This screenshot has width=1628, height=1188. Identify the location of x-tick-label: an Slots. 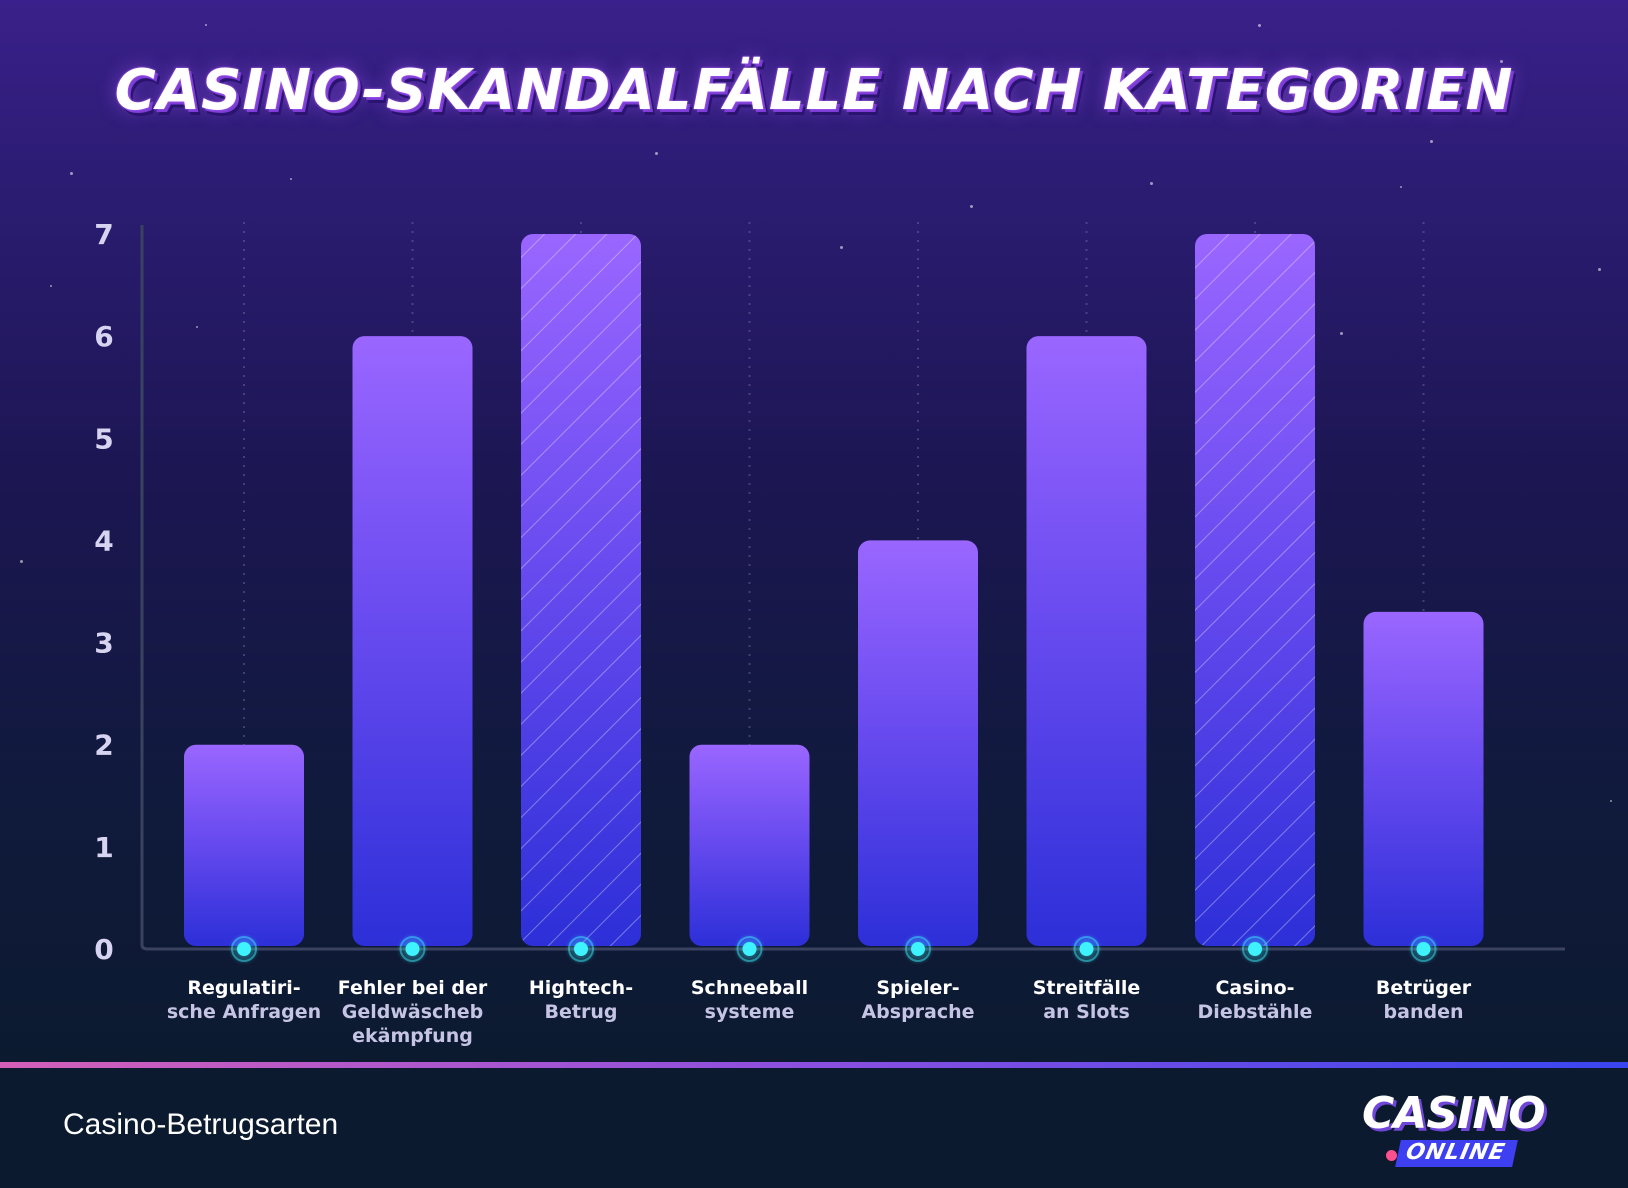
(1086, 1012).